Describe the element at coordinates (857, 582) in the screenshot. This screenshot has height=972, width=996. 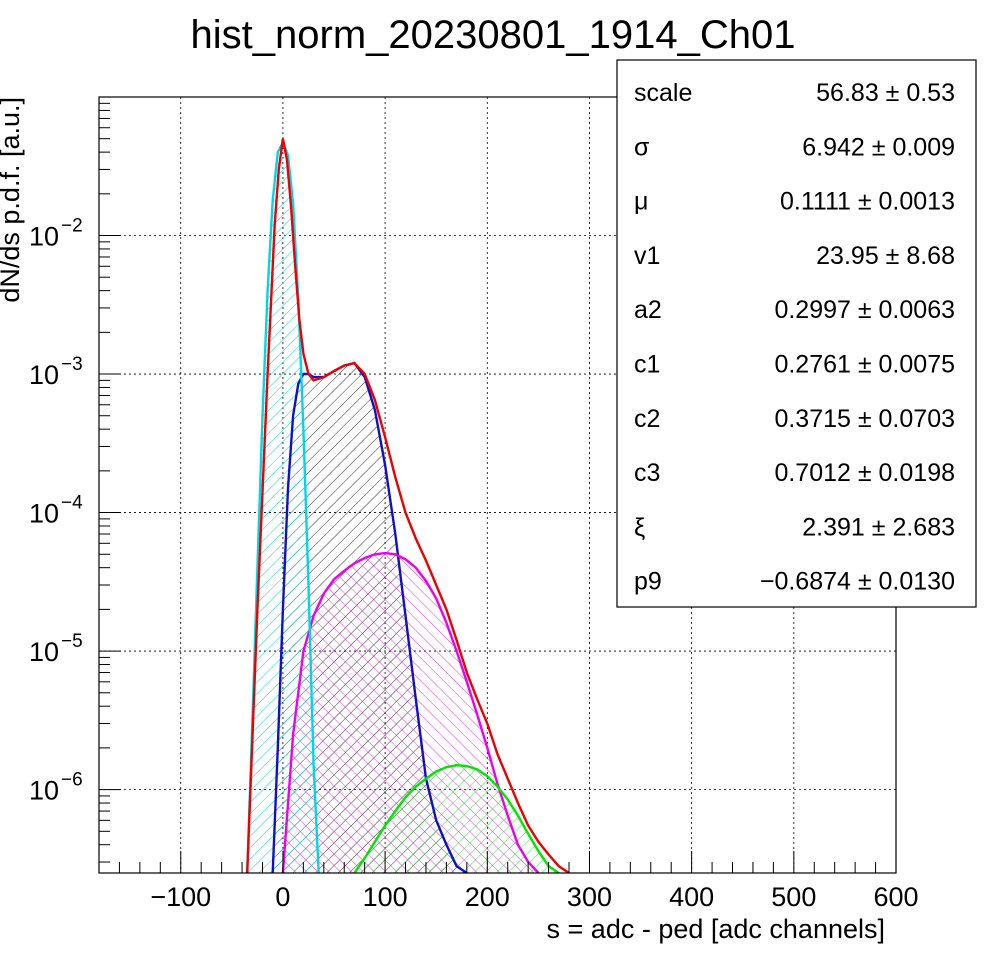
I see `stat-param-value: −0.6874 ± 0.0130` at that location.